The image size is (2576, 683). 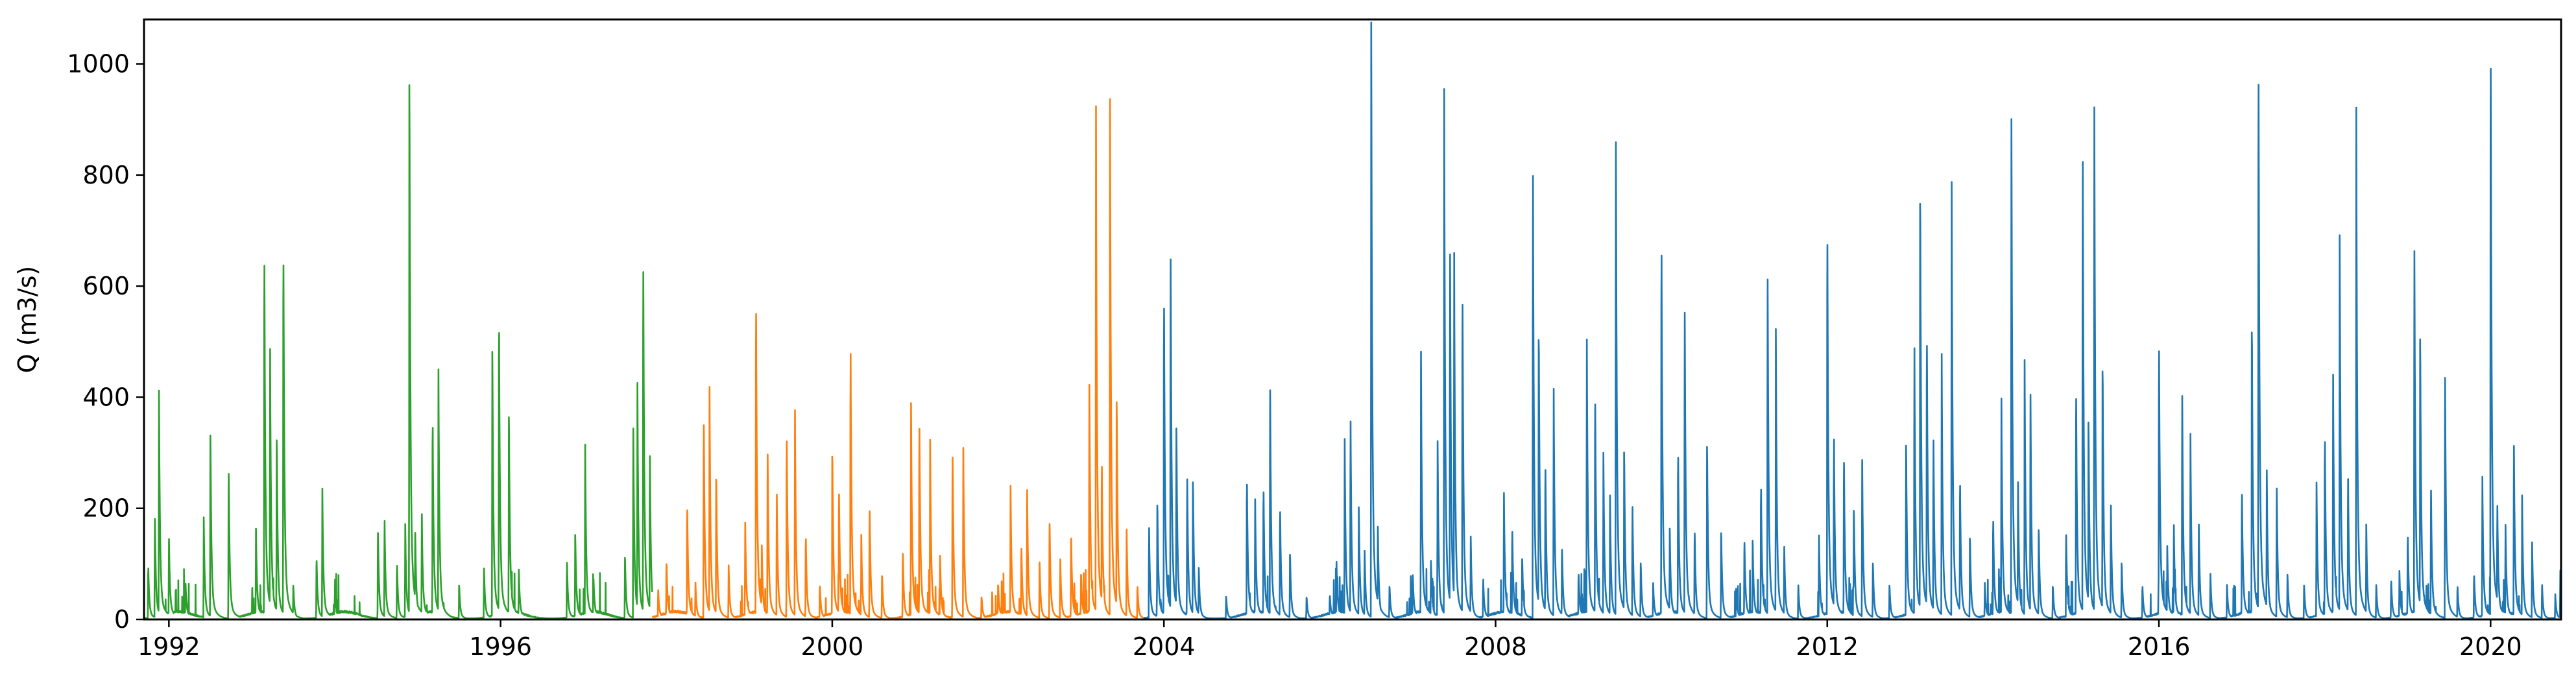 What do you see at coordinates (106, 175) in the screenshot?
I see `y-tick-label: 800` at bounding box center [106, 175].